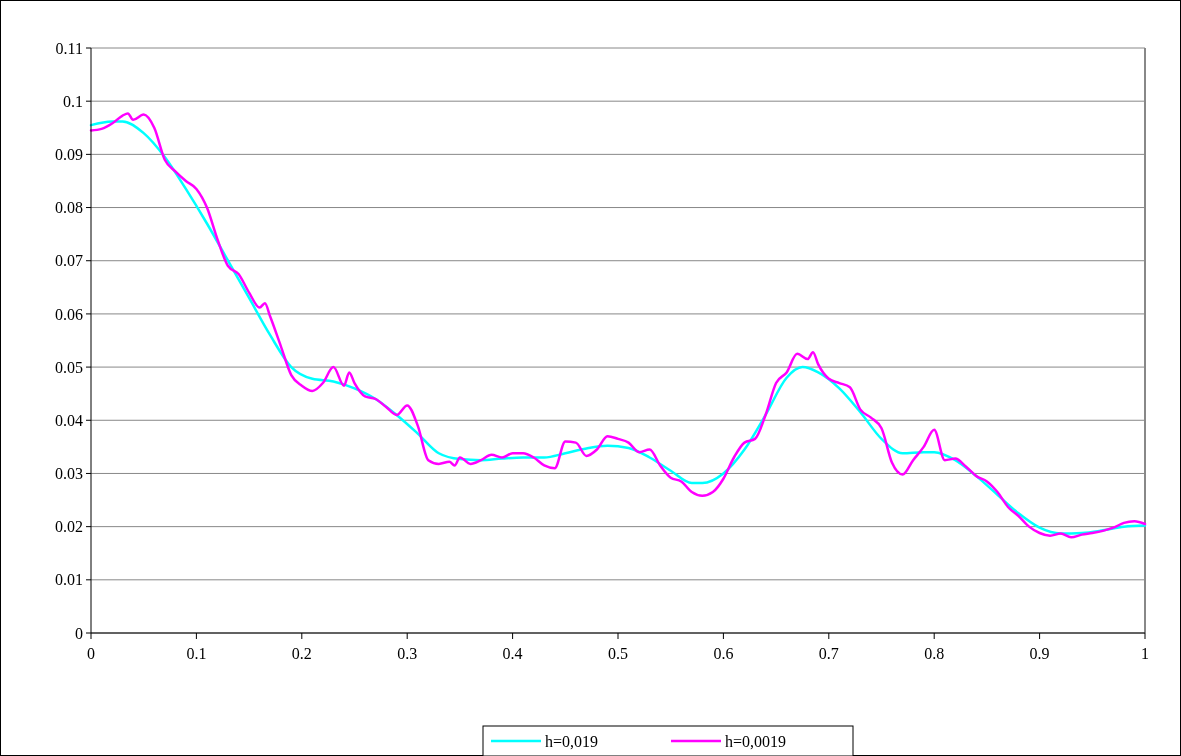  I want to click on y-tick-label: 0.07, so click(69, 261).